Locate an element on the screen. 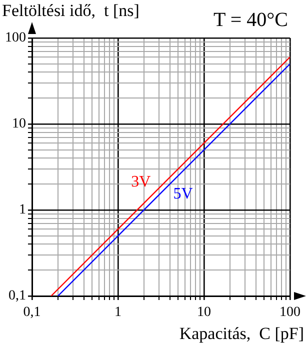  x-tick-label: 1 is located at coordinates (118, 312).